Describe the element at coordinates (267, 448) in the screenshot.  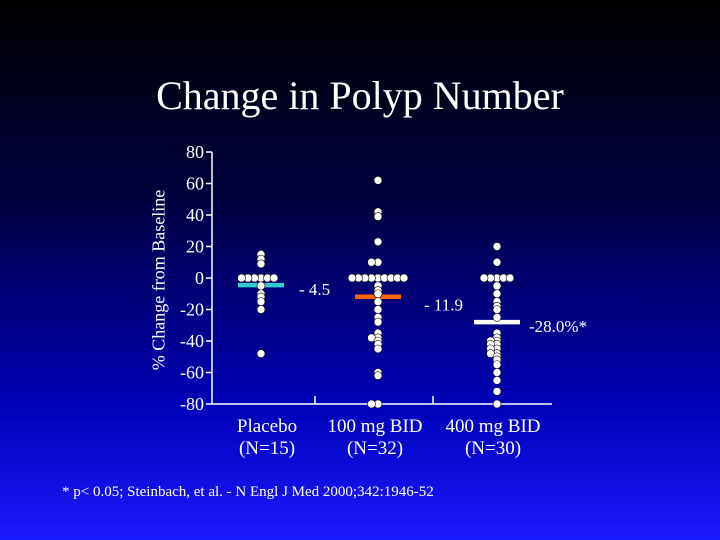
I see `group-label-placebo-n: (N=15)` at that location.